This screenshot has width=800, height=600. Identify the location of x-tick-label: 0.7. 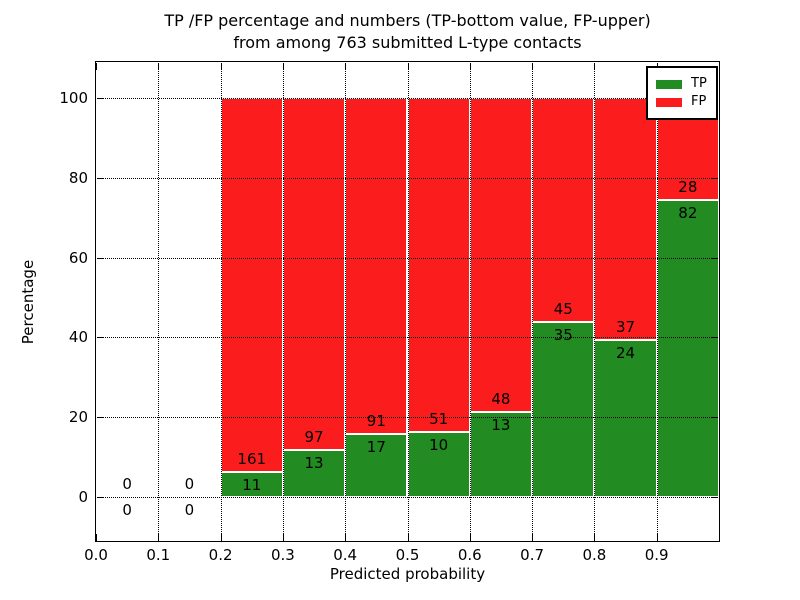
(532, 555).